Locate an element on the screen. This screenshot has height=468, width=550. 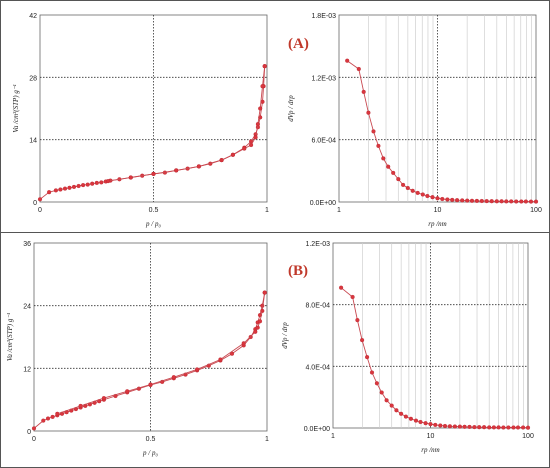
panel-divider is located at coordinates (275, 232).